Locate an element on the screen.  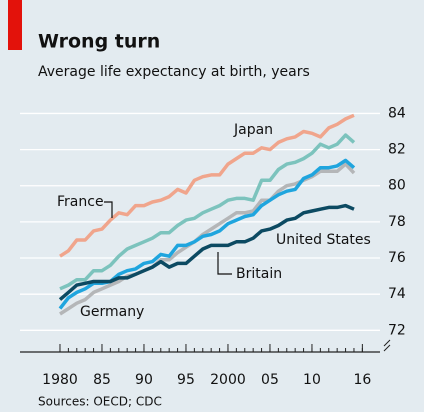
x-tick-label: 85 is located at coordinates (102, 380).